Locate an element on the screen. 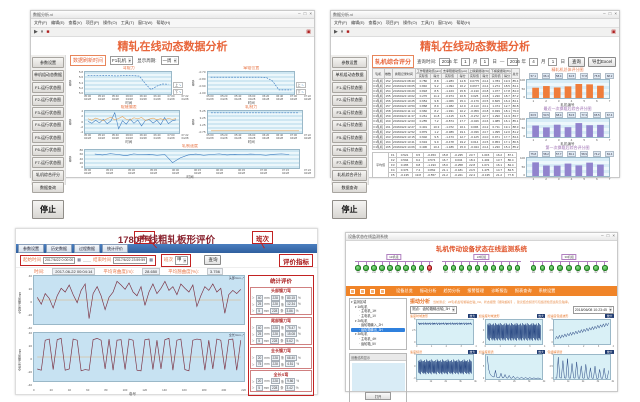 This screenshot has height=402, width=640. menu-item: 窗口(W) is located at coordinates (145, 22).